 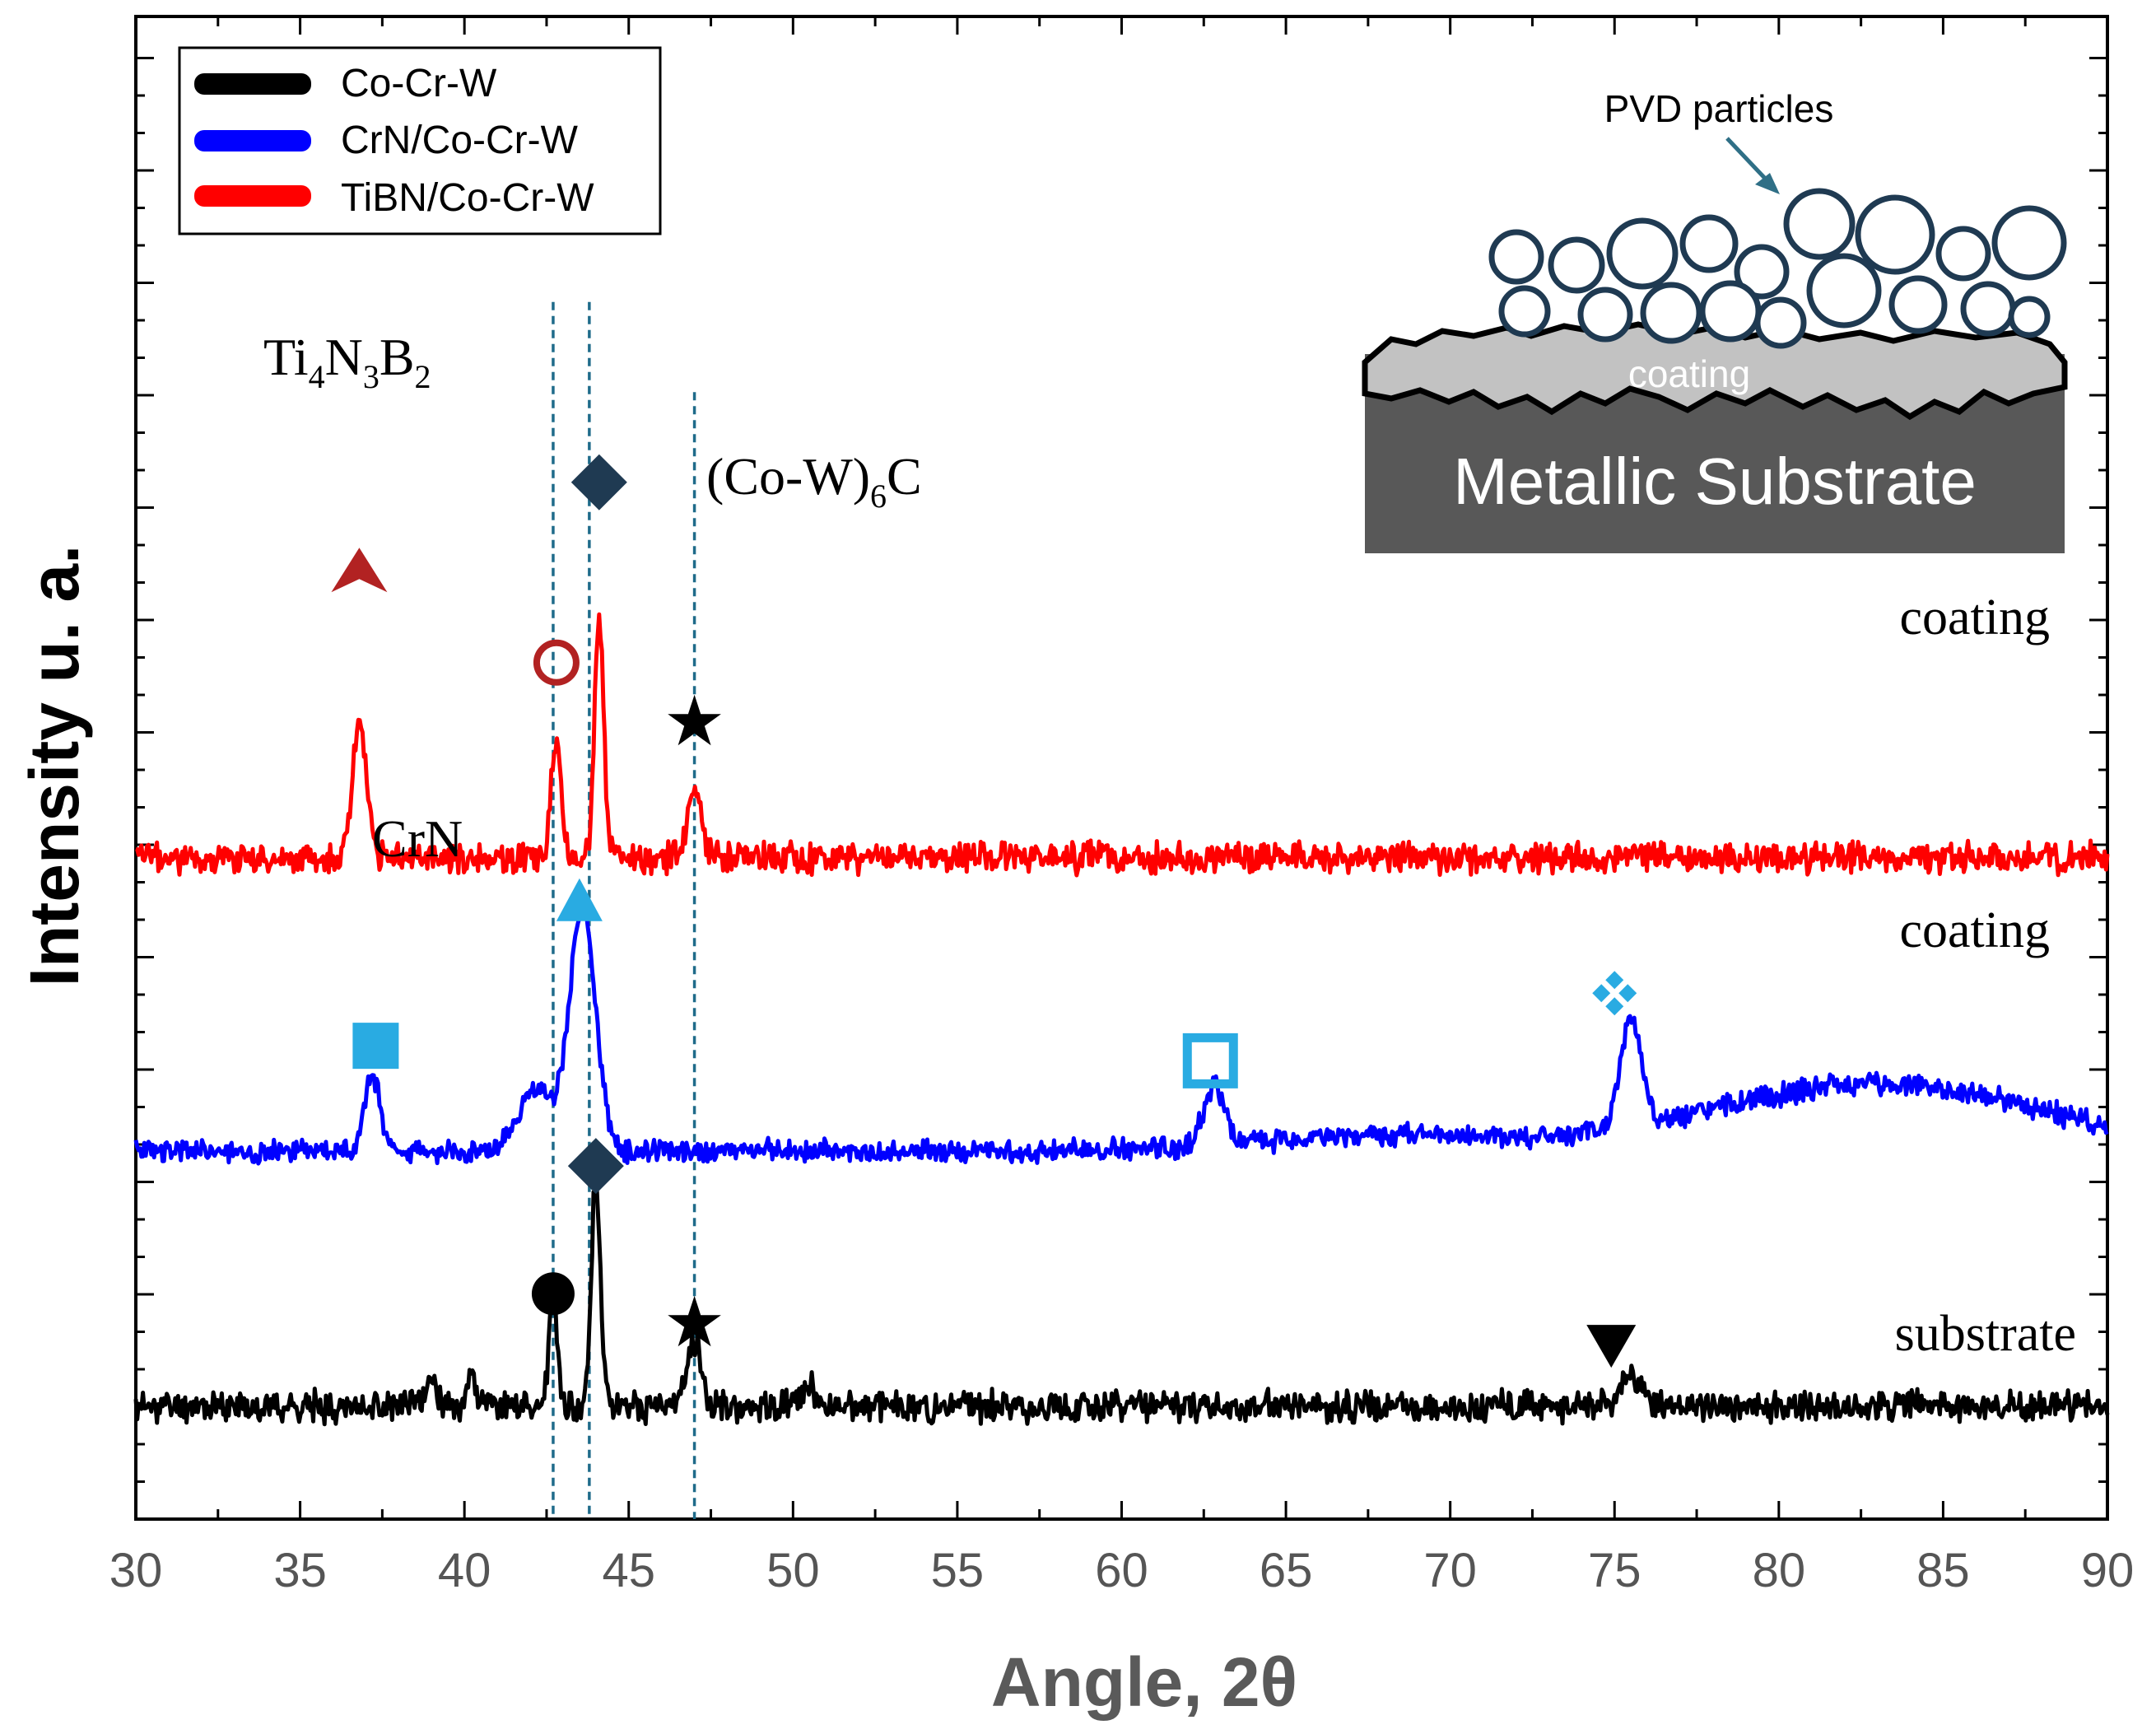 What do you see at coordinates (1975, 930) in the screenshot?
I see `trace-label-crn-coating: coating` at bounding box center [1975, 930].